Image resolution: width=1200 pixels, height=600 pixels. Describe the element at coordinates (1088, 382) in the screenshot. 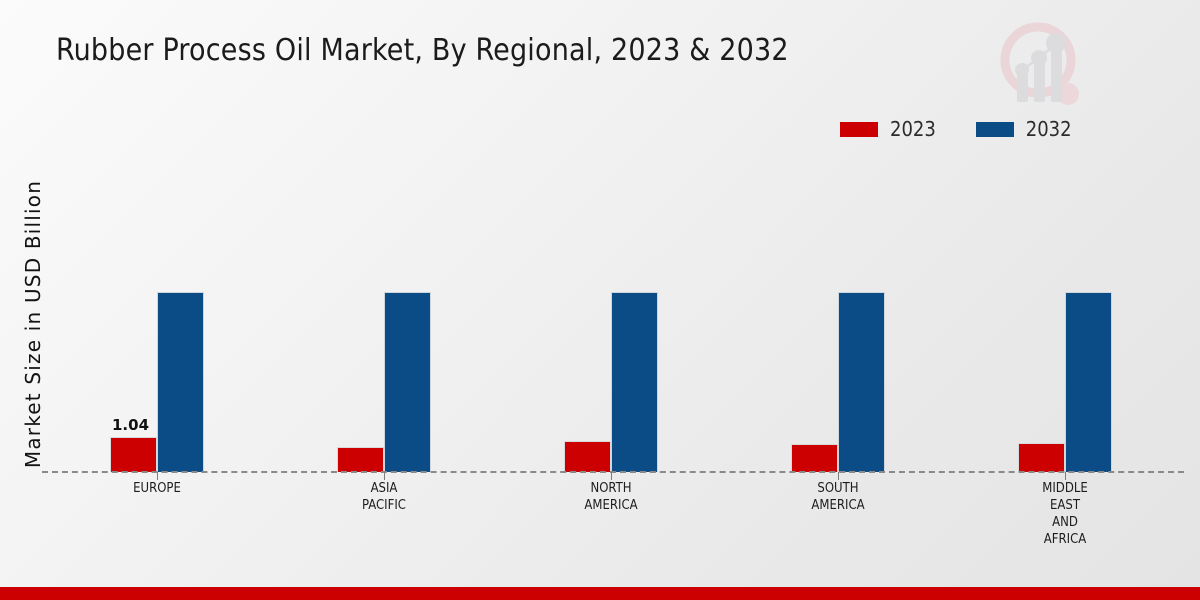

I see `bar-2032-middle-east-and-africa` at that location.